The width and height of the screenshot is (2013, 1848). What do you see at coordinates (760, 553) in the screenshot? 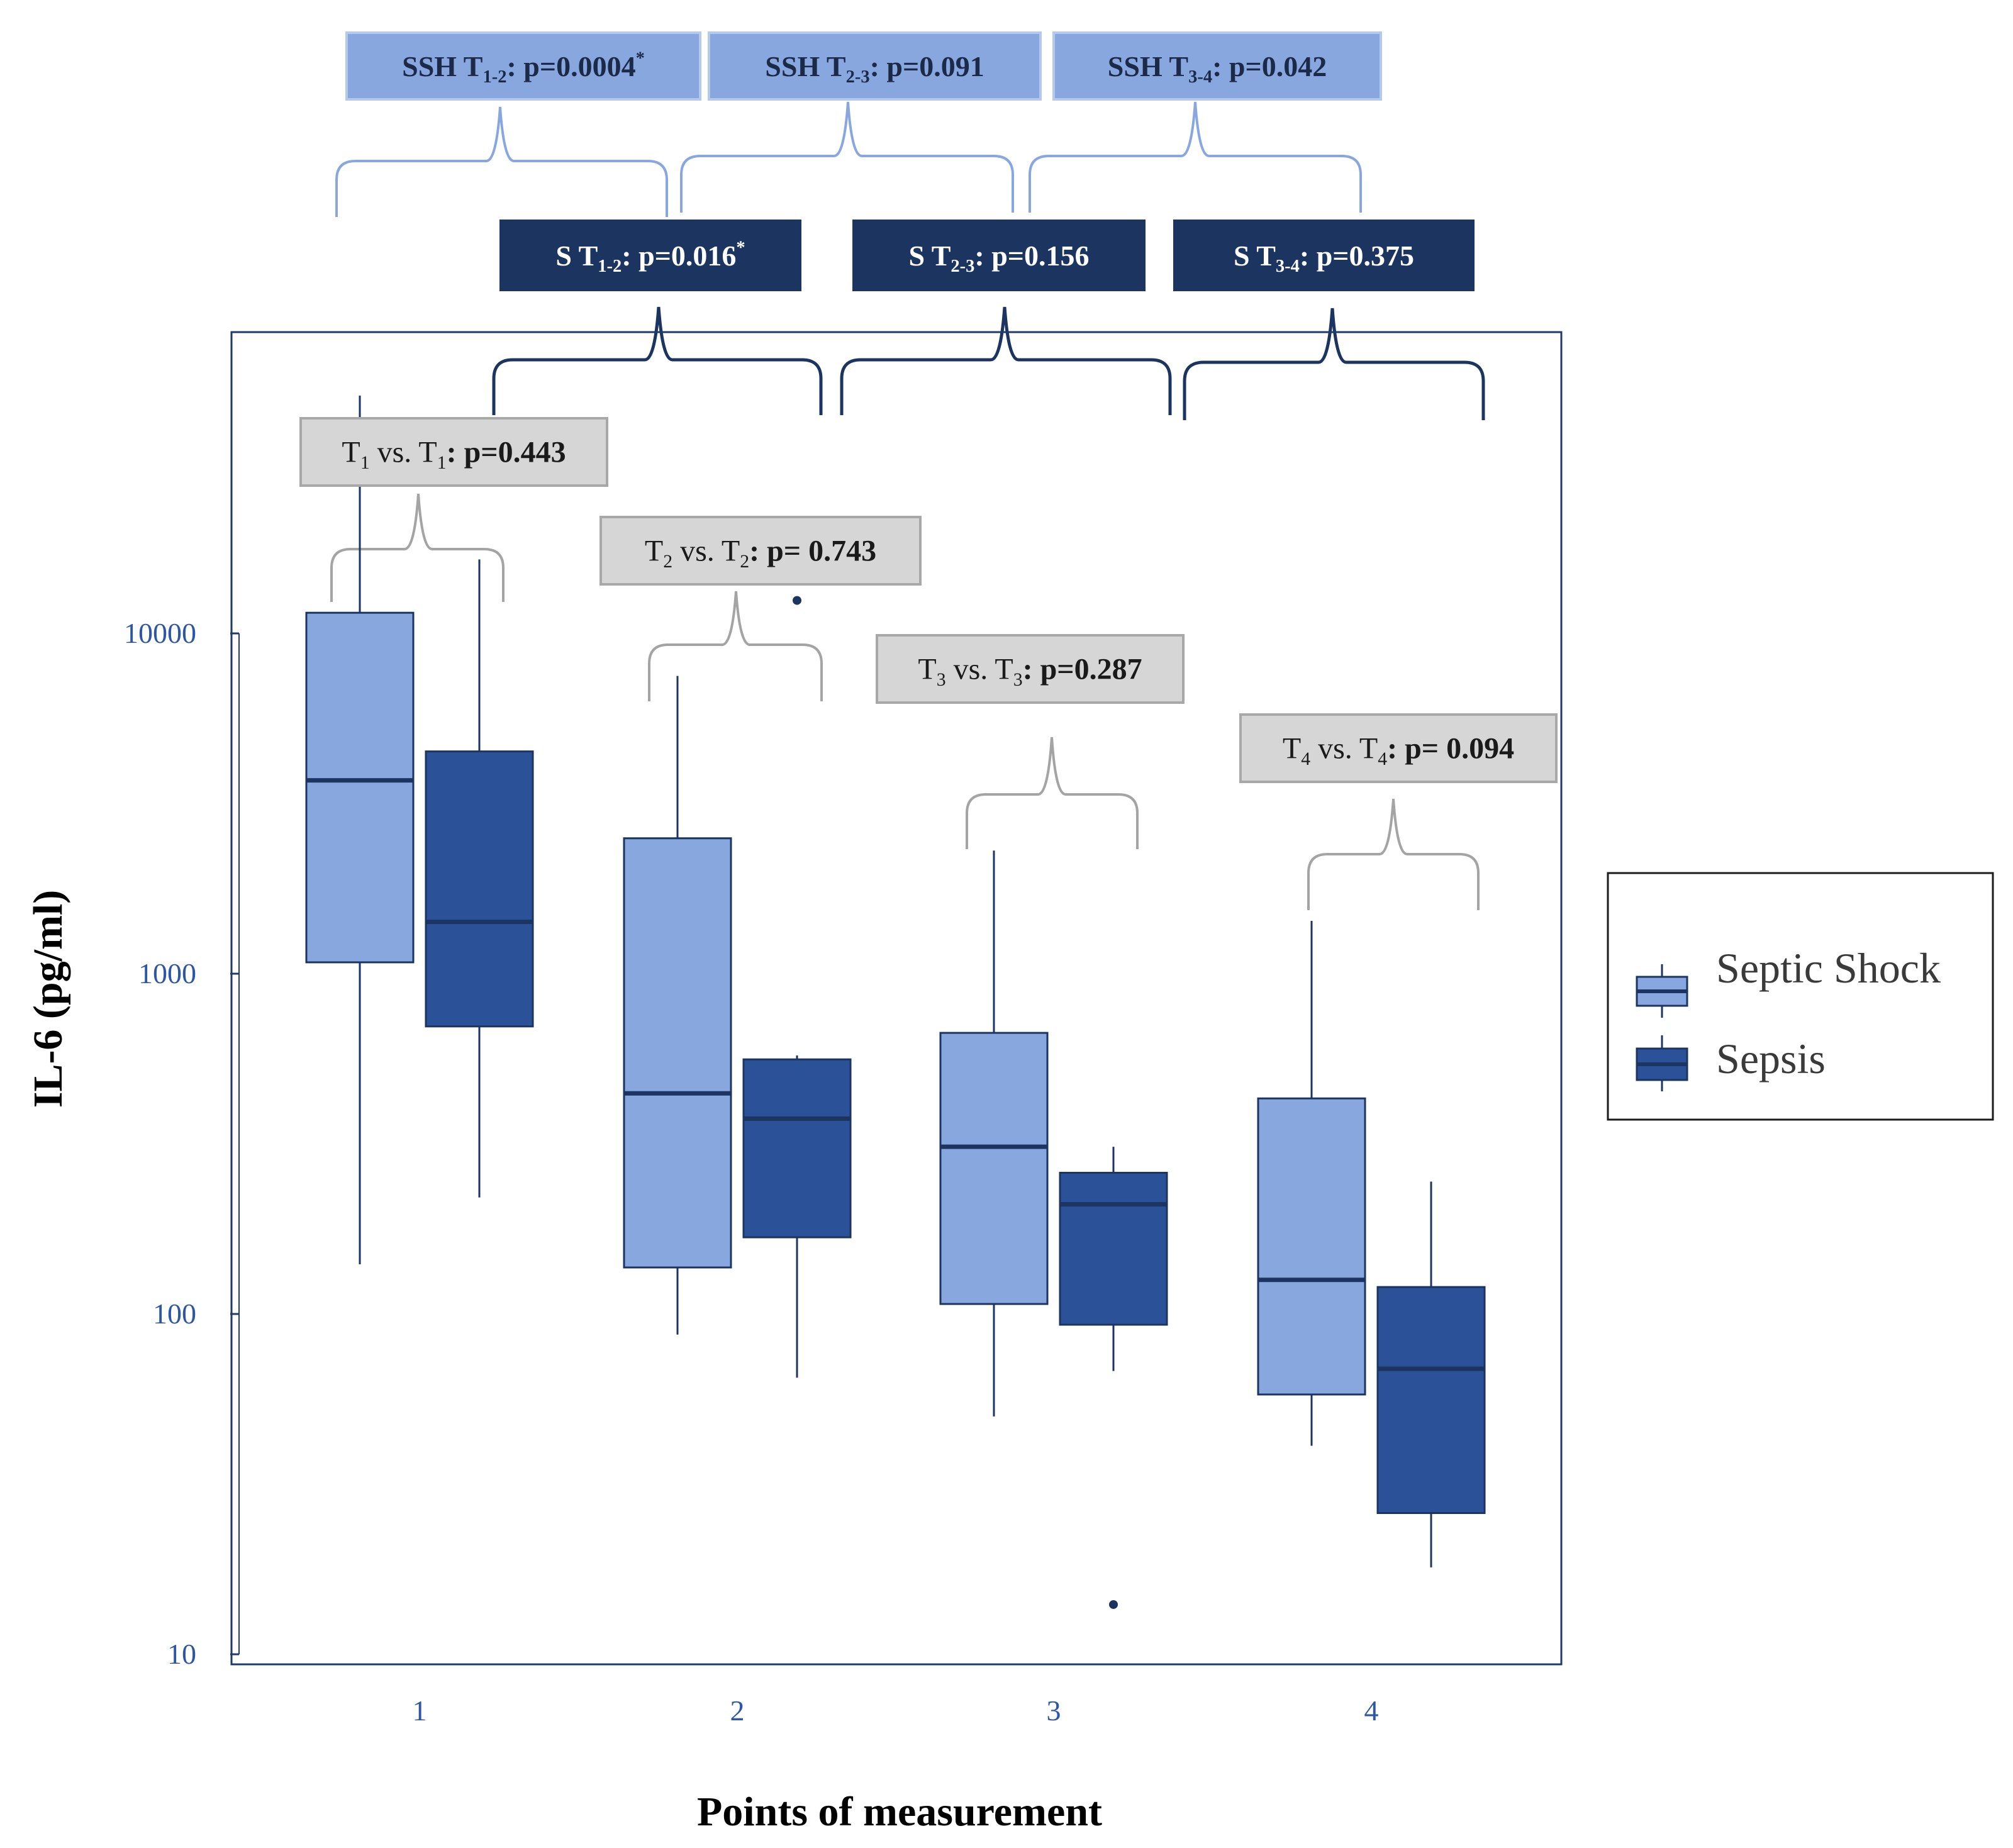
I see `label-group-comparison-text: T2 vs. T2: p= 0.743` at bounding box center [760, 553].